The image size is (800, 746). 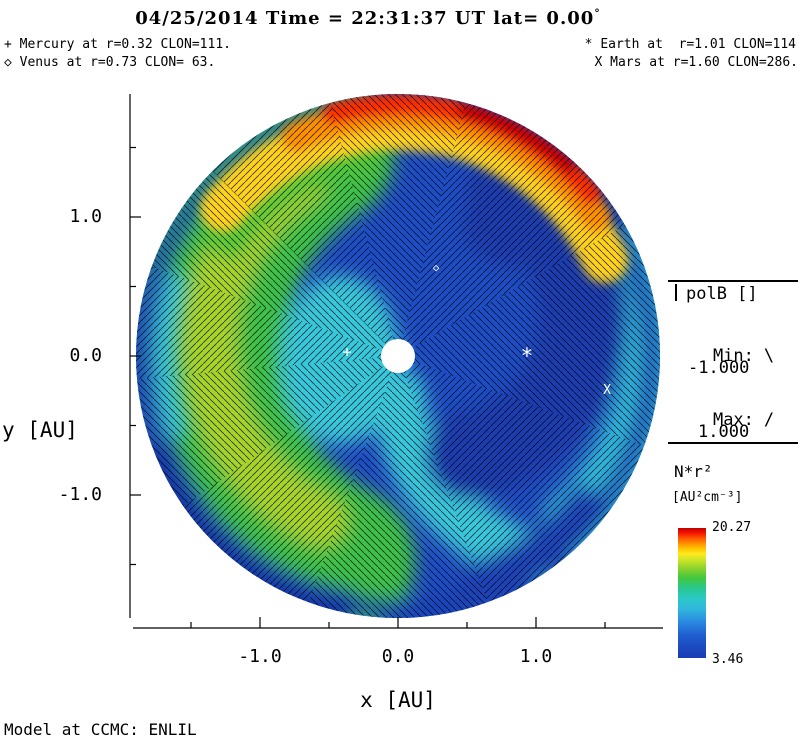 What do you see at coordinates (676, 292) in the screenshot?
I see `polb-line-sample` at bounding box center [676, 292].